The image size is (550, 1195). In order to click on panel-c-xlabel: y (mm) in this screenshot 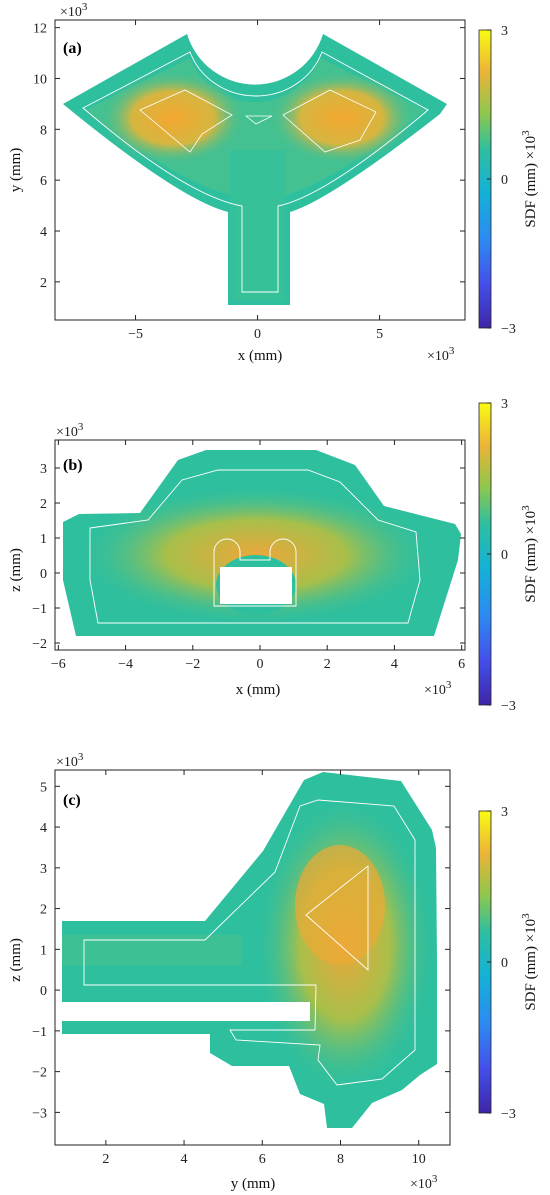, I will do `click(253, 1184)`.